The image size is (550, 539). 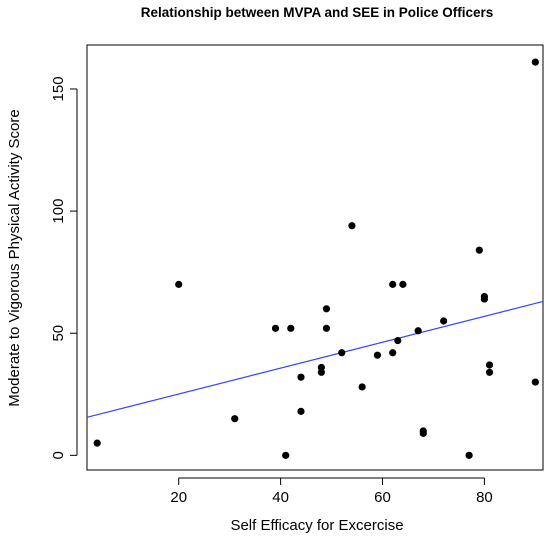 What do you see at coordinates (484, 497) in the screenshot?
I see `x-tick-label: 80` at bounding box center [484, 497].